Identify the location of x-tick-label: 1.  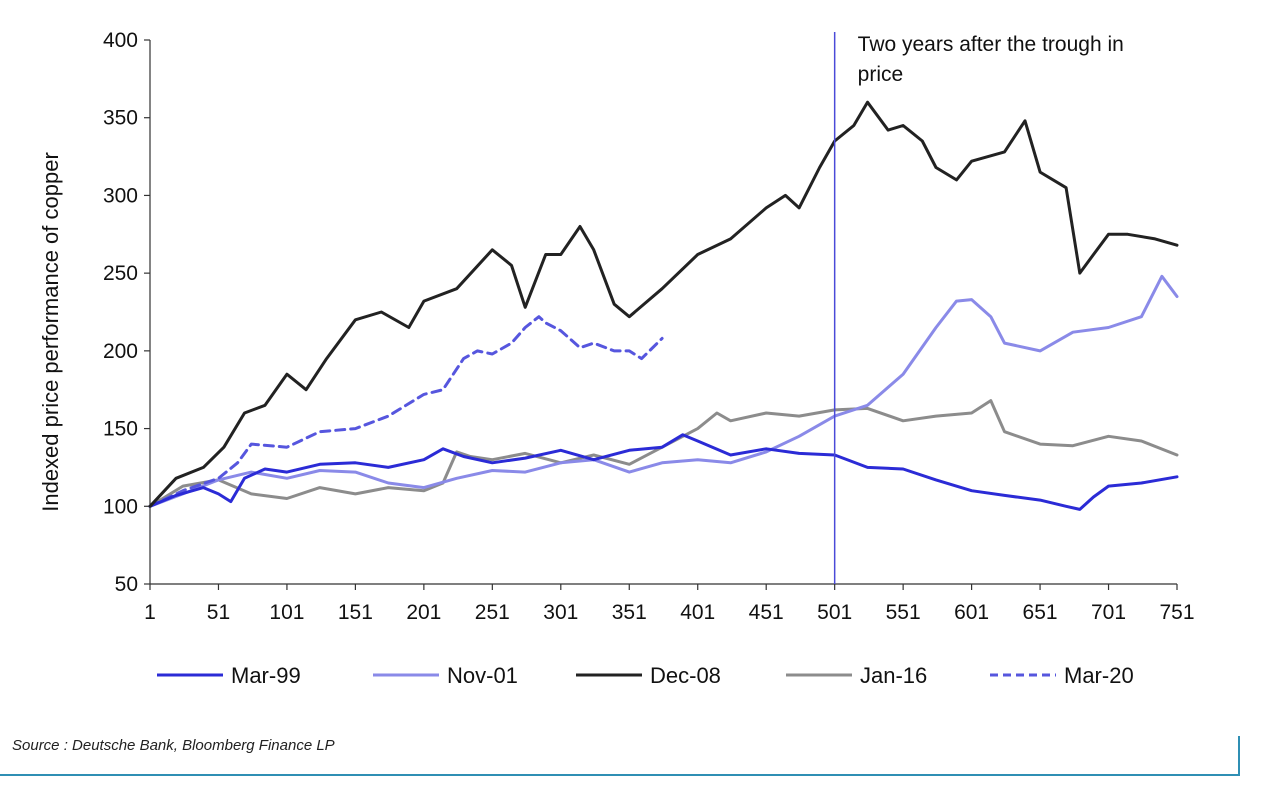
(150, 612).